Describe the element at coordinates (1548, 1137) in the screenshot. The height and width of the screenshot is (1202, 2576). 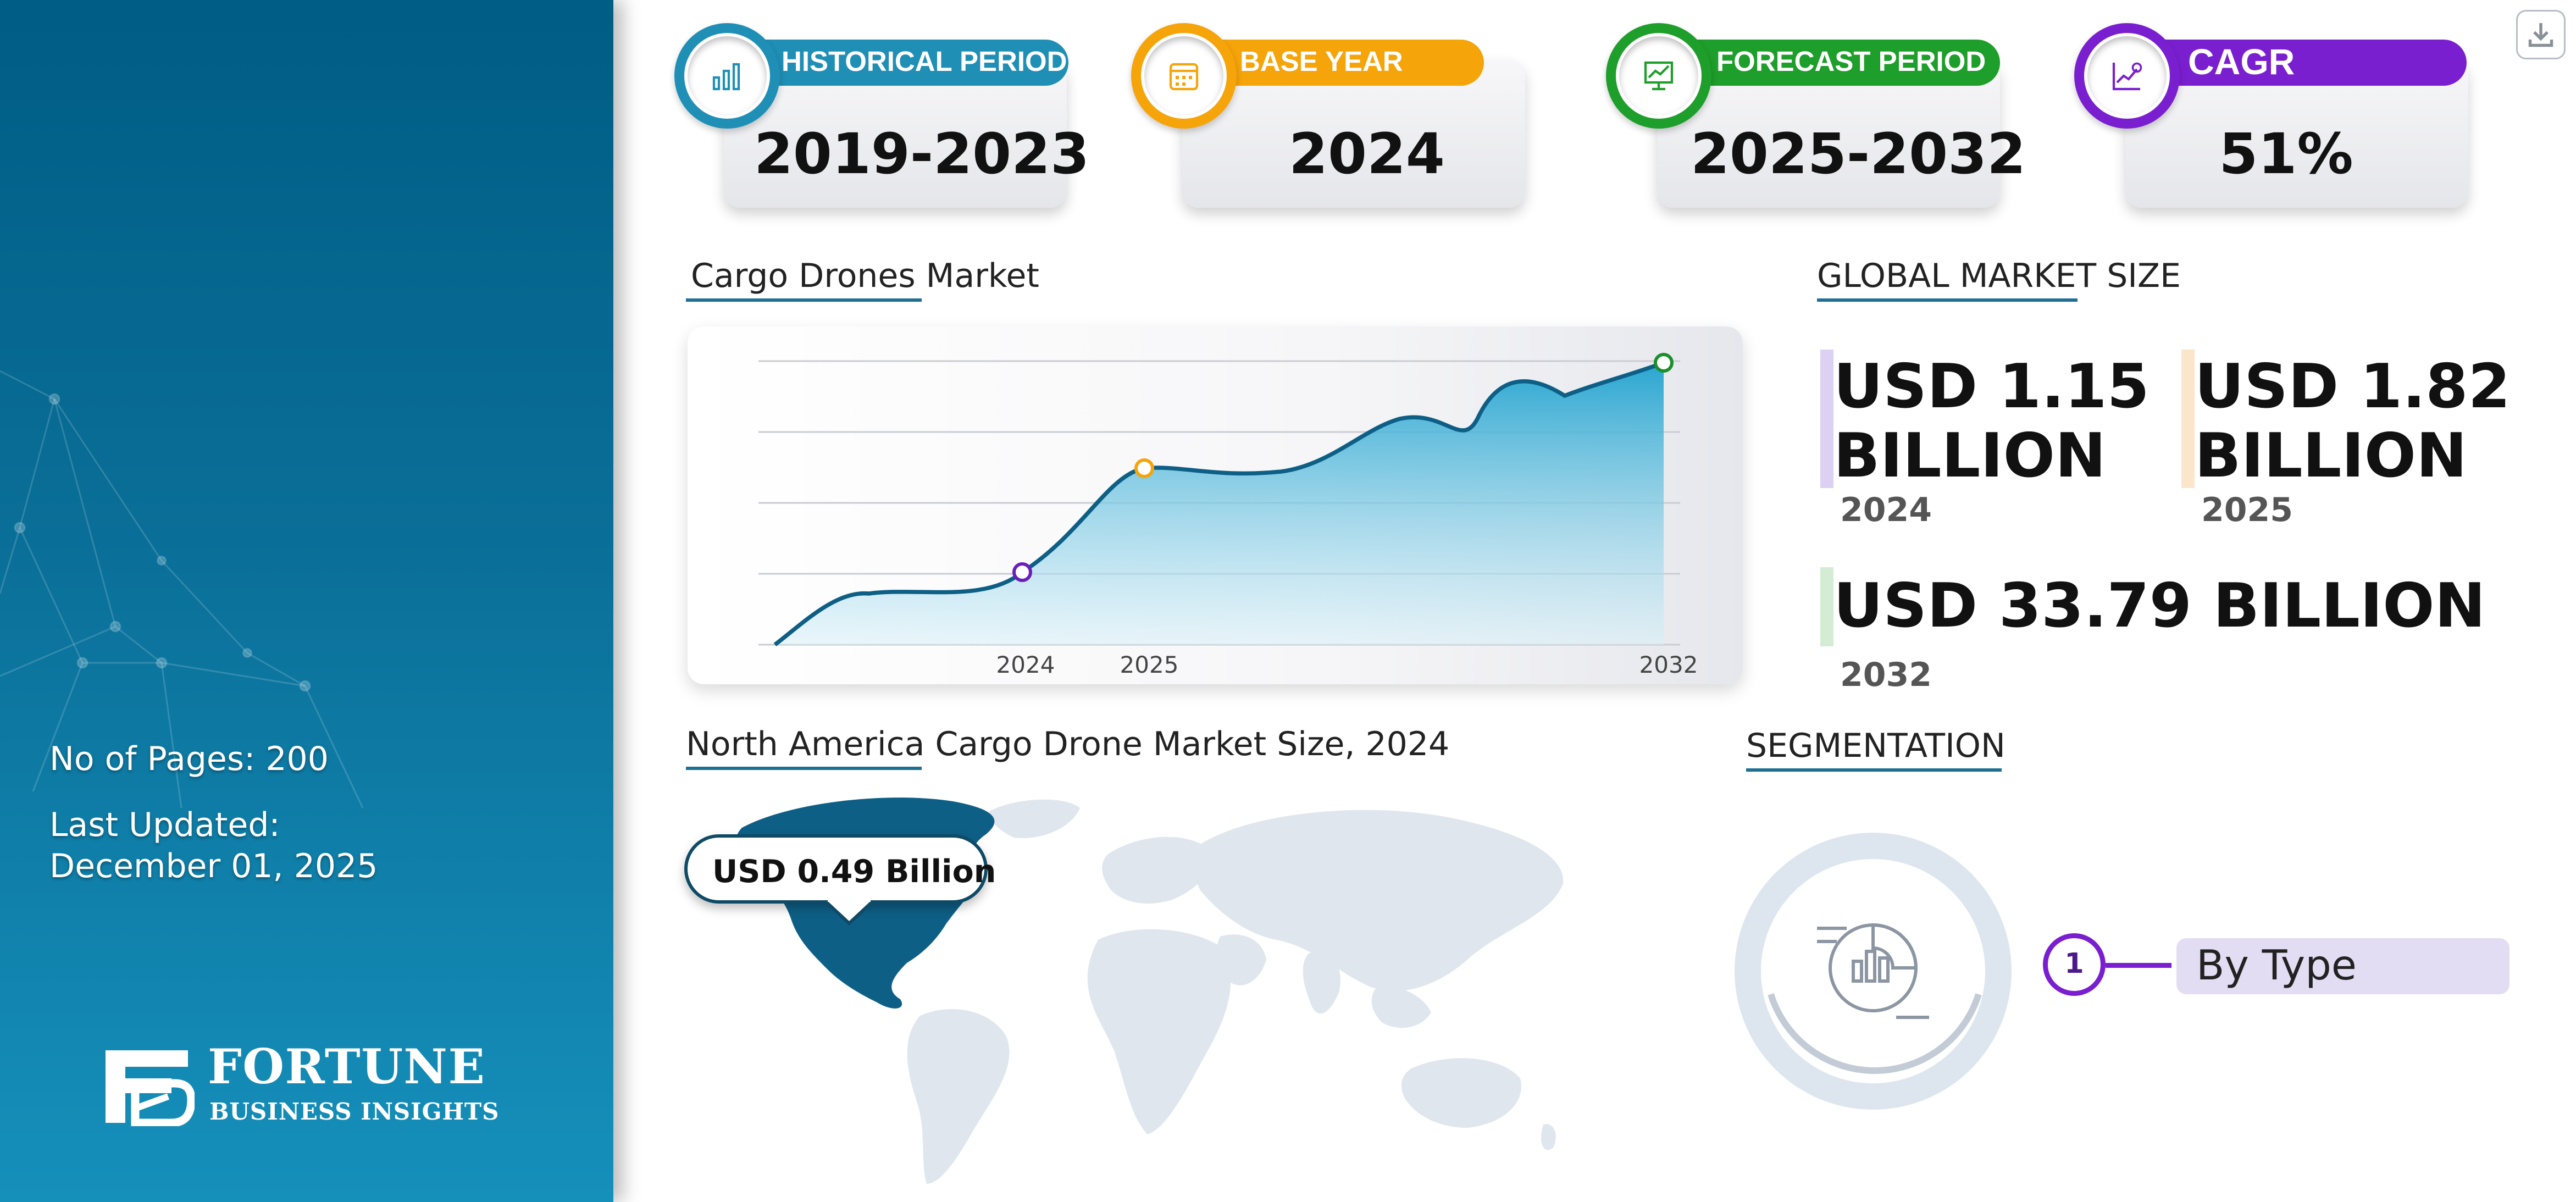
I see `new-zealand` at that location.